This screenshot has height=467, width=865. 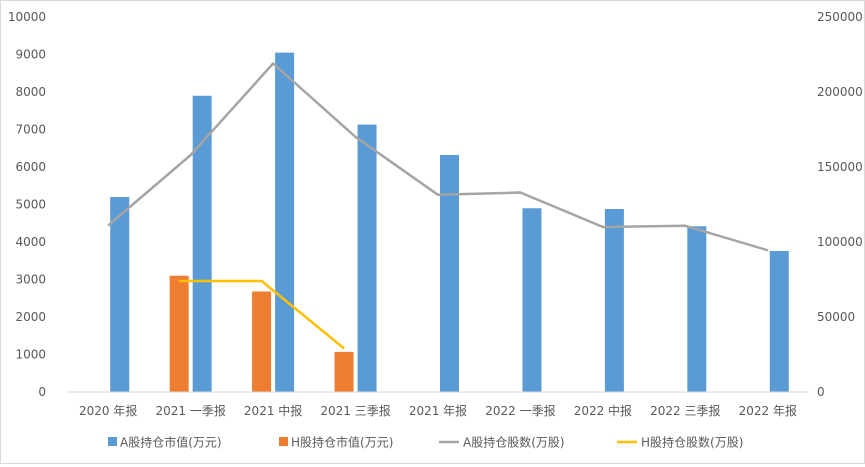 What do you see at coordinates (692, 442) in the screenshot?
I see `legend-label: H股持仓股数(万股)` at bounding box center [692, 442].